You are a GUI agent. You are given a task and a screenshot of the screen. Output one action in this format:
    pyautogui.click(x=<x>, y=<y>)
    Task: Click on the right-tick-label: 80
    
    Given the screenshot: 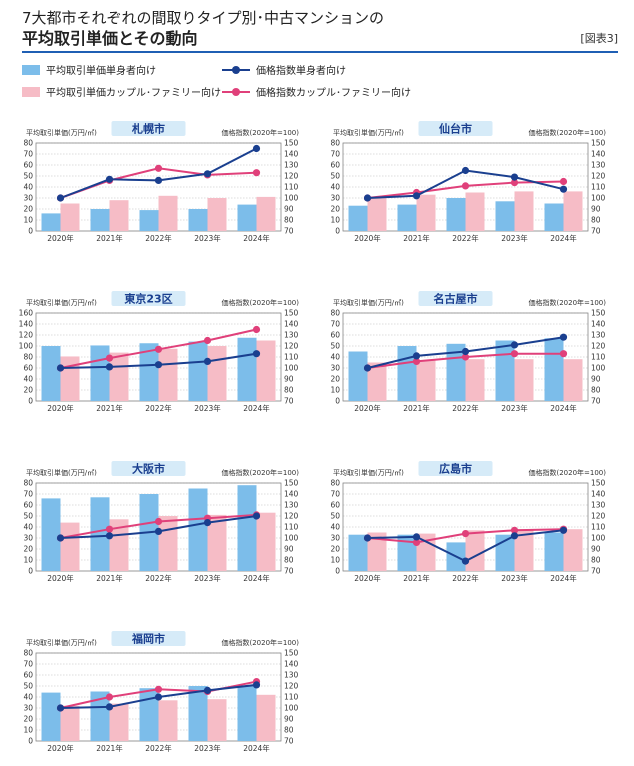 What is the action you would take?
    pyautogui.click(x=289, y=560)
    